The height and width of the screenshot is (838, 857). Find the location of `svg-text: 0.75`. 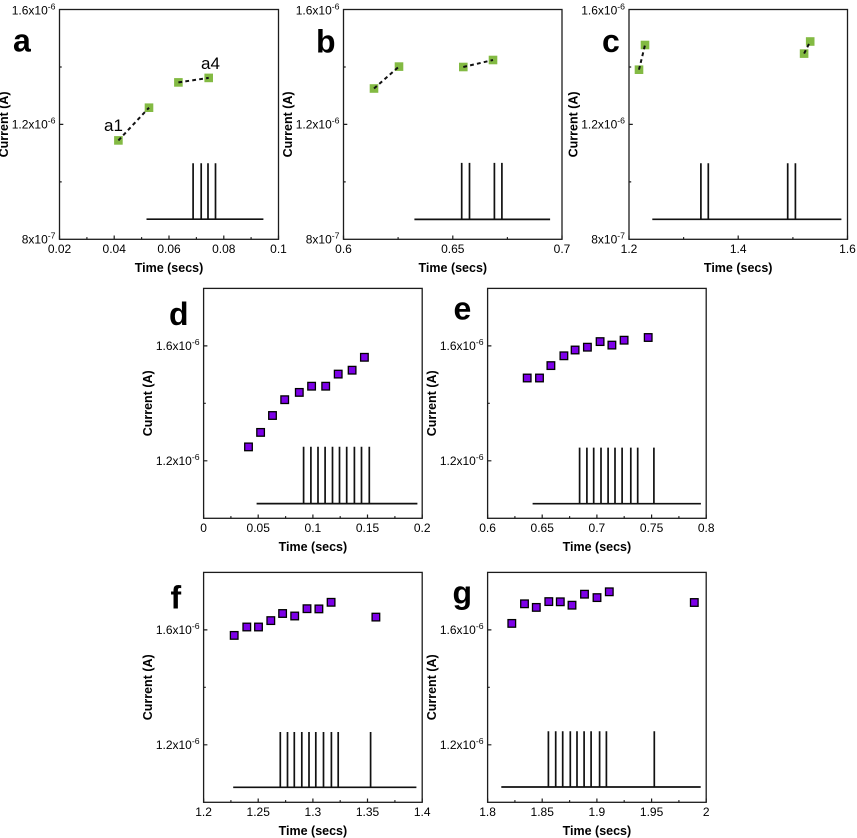

svg-text: 0.75 is located at coordinates (652, 528).